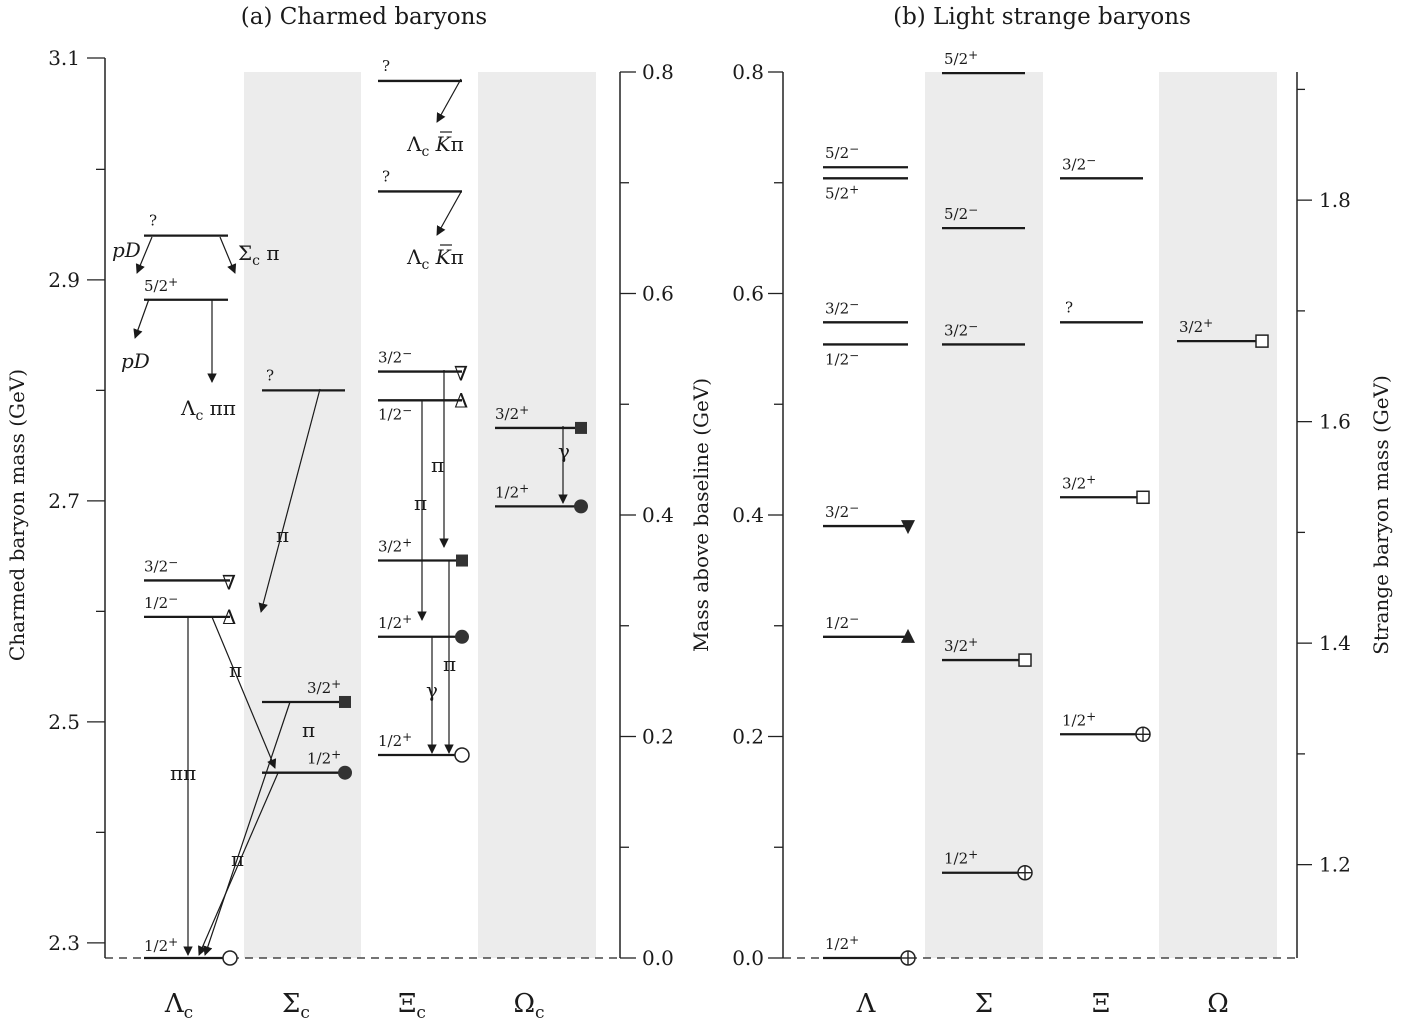 The width and height of the screenshot is (1417, 1026). I want to click on left-y-label: Charmed baryon mass (GeV), so click(17, 515).